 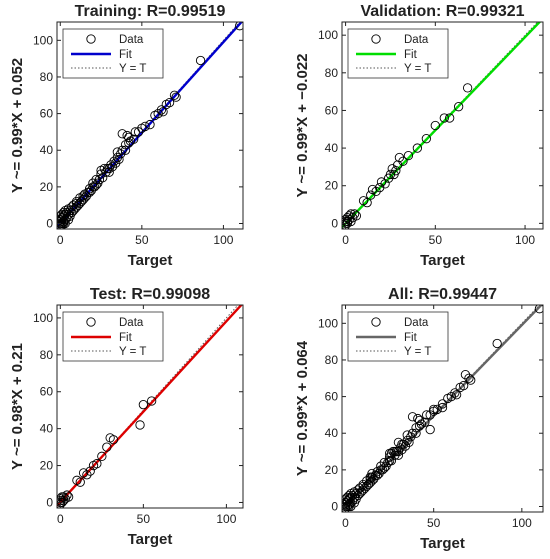 What do you see at coordinates (522, 523) in the screenshot?
I see `x-tick-label: 100` at bounding box center [522, 523].